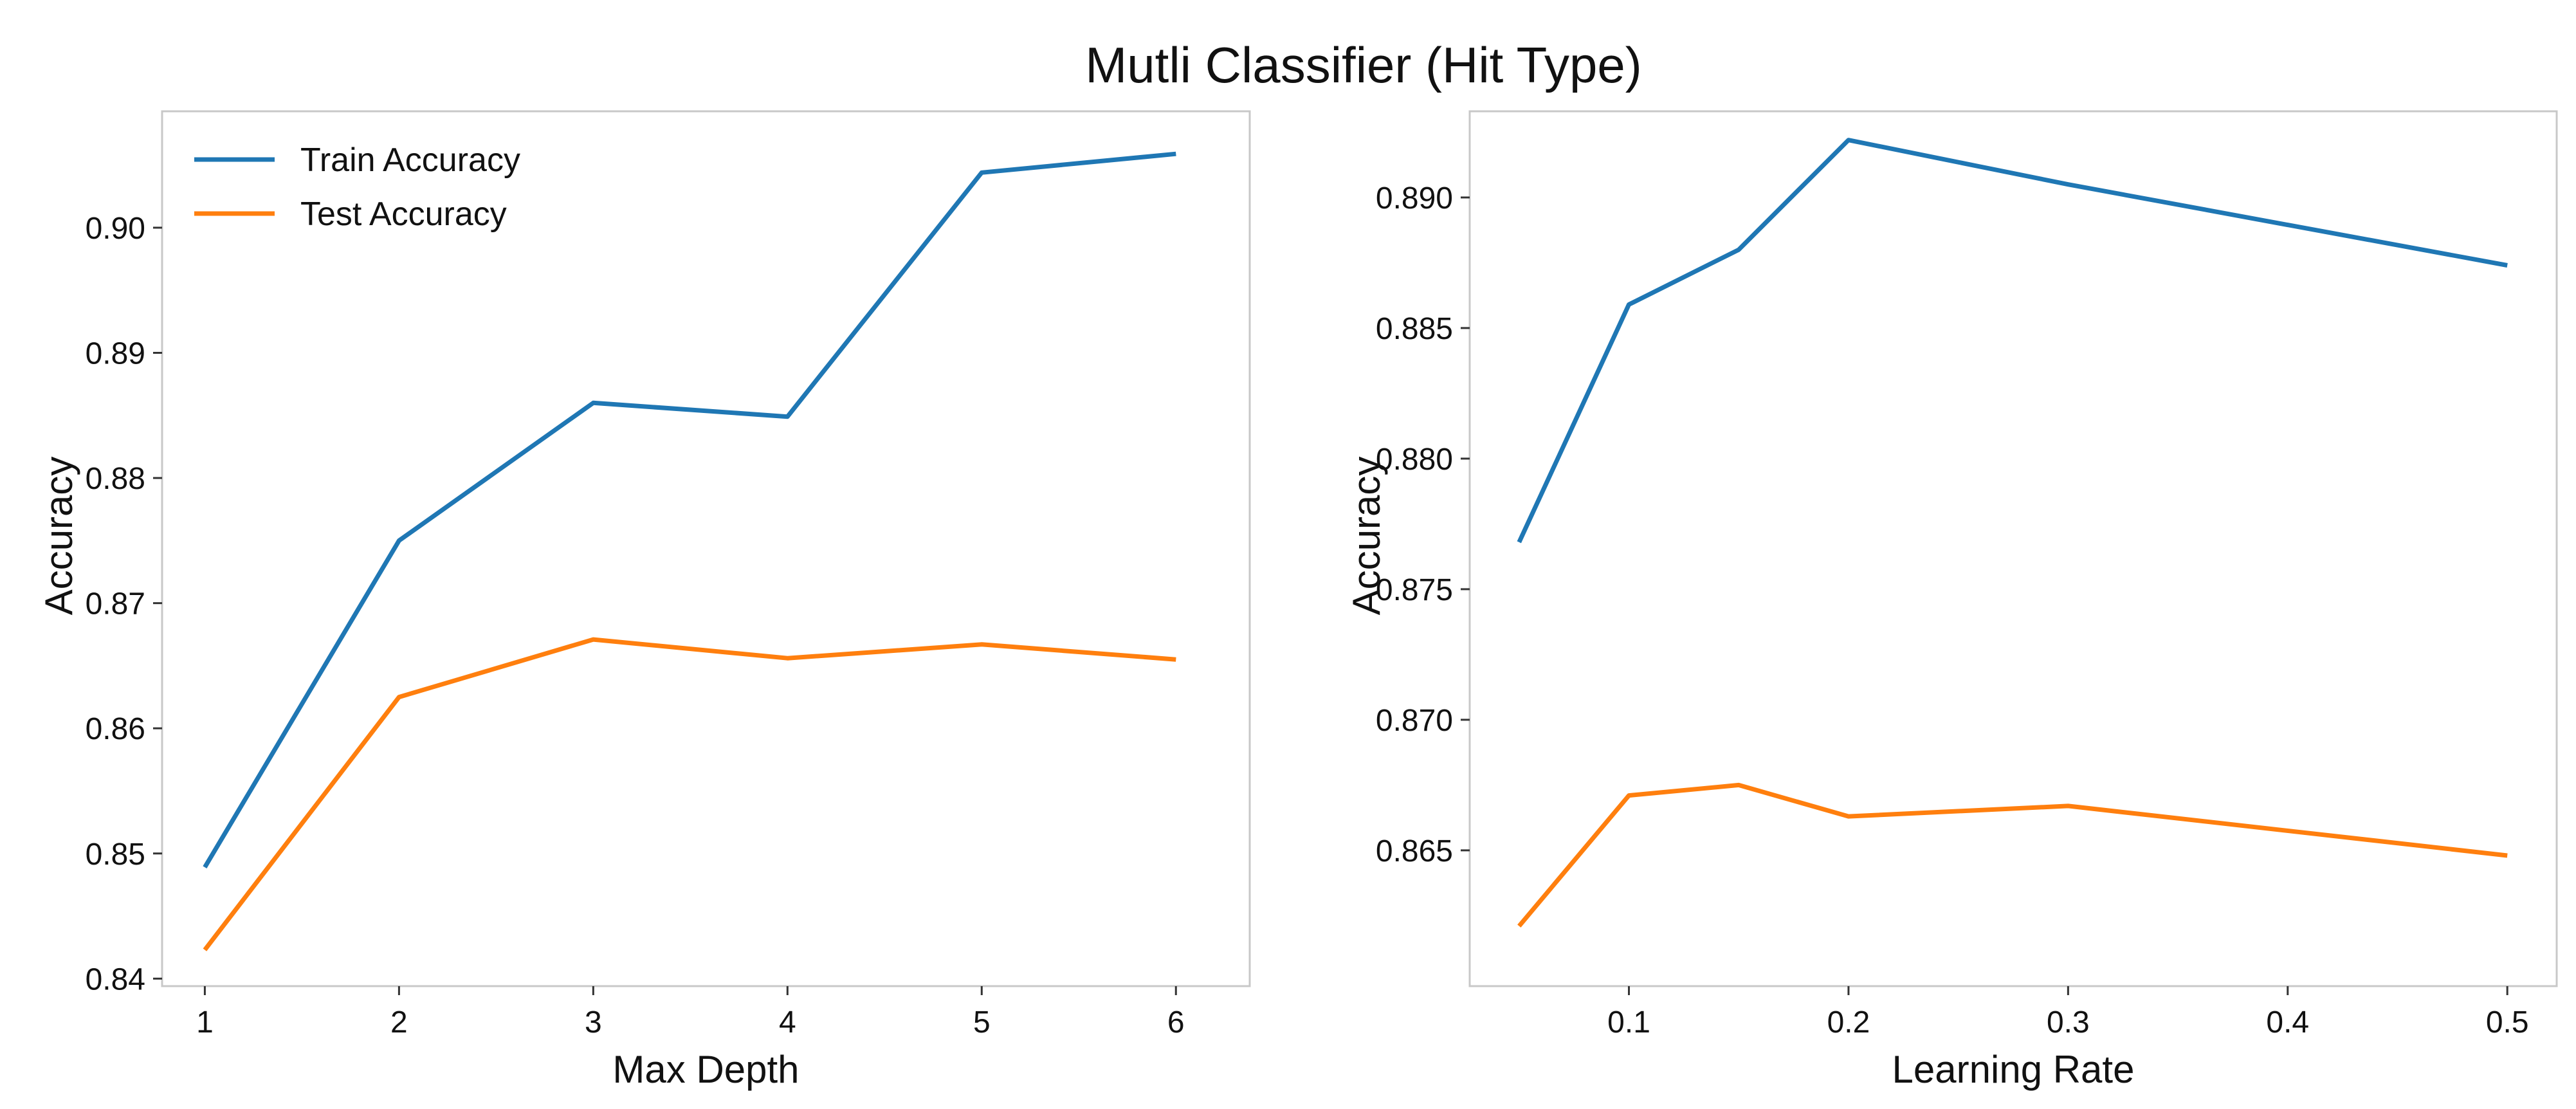 The width and height of the screenshot is (2576, 1109). What do you see at coordinates (399, 1023) in the screenshot?
I see `x-tick-label: 2` at bounding box center [399, 1023].